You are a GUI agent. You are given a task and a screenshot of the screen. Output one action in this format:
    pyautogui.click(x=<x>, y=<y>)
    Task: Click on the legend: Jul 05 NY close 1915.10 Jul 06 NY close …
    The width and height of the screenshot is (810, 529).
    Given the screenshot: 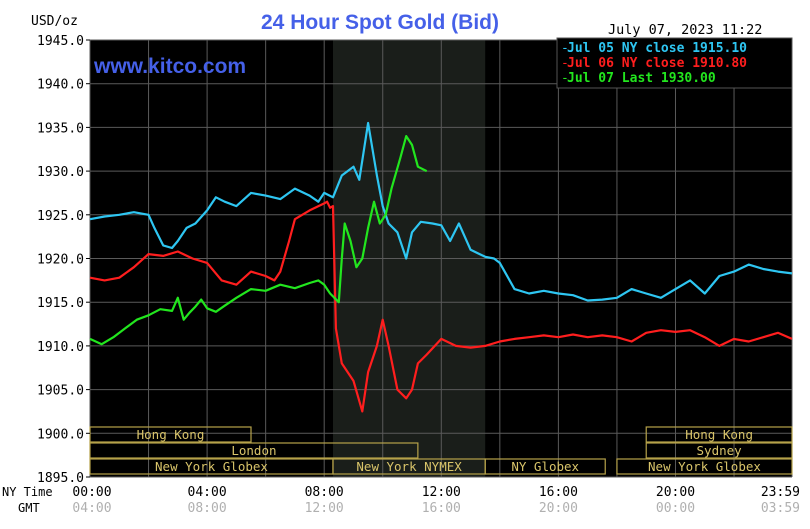 What is the action you would take?
    pyautogui.click(x=654, y=63)
    